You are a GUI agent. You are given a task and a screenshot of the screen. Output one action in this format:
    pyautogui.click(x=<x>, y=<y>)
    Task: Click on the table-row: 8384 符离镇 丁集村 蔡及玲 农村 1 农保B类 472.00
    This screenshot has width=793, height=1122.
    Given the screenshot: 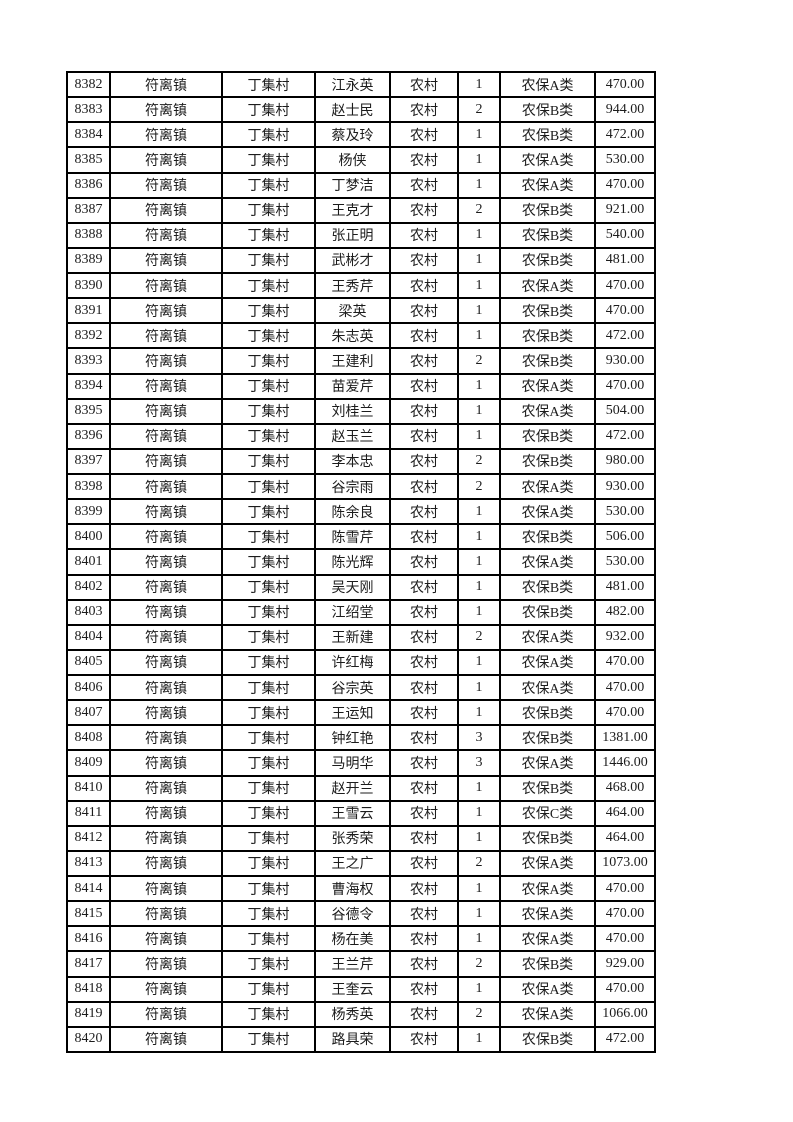 What is the action you would take?
    pyautogui.click(x=361, y=135)
    